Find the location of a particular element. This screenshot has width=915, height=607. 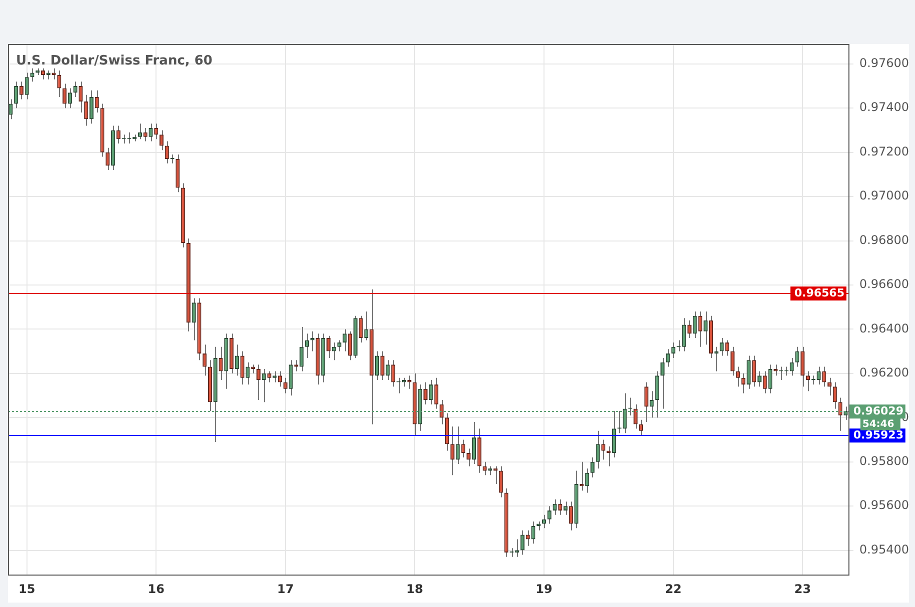

x-tick-label: 15 is located at coordinates (27, 589).